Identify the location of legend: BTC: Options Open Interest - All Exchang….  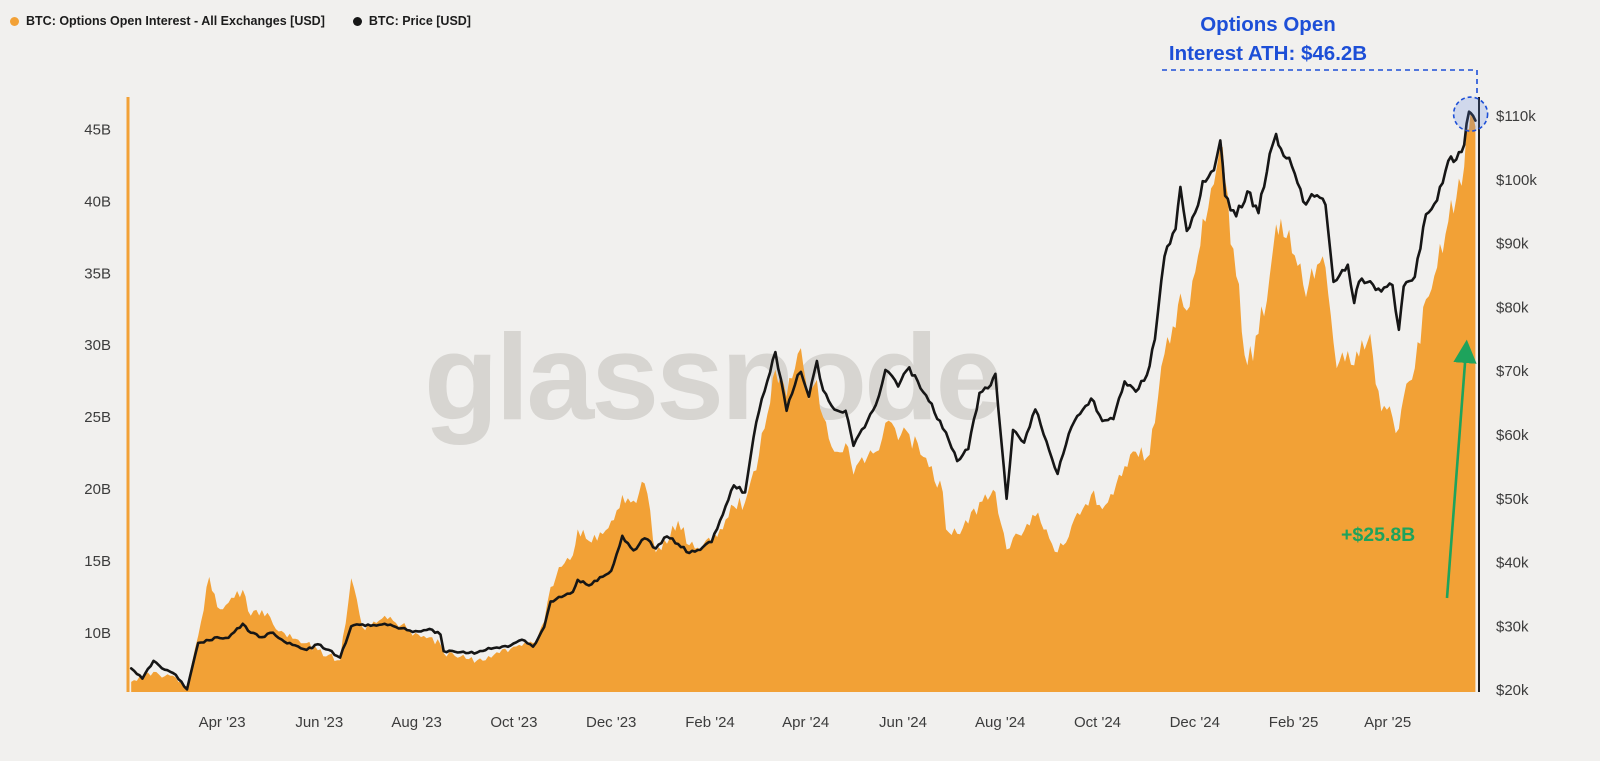
(240, 21).